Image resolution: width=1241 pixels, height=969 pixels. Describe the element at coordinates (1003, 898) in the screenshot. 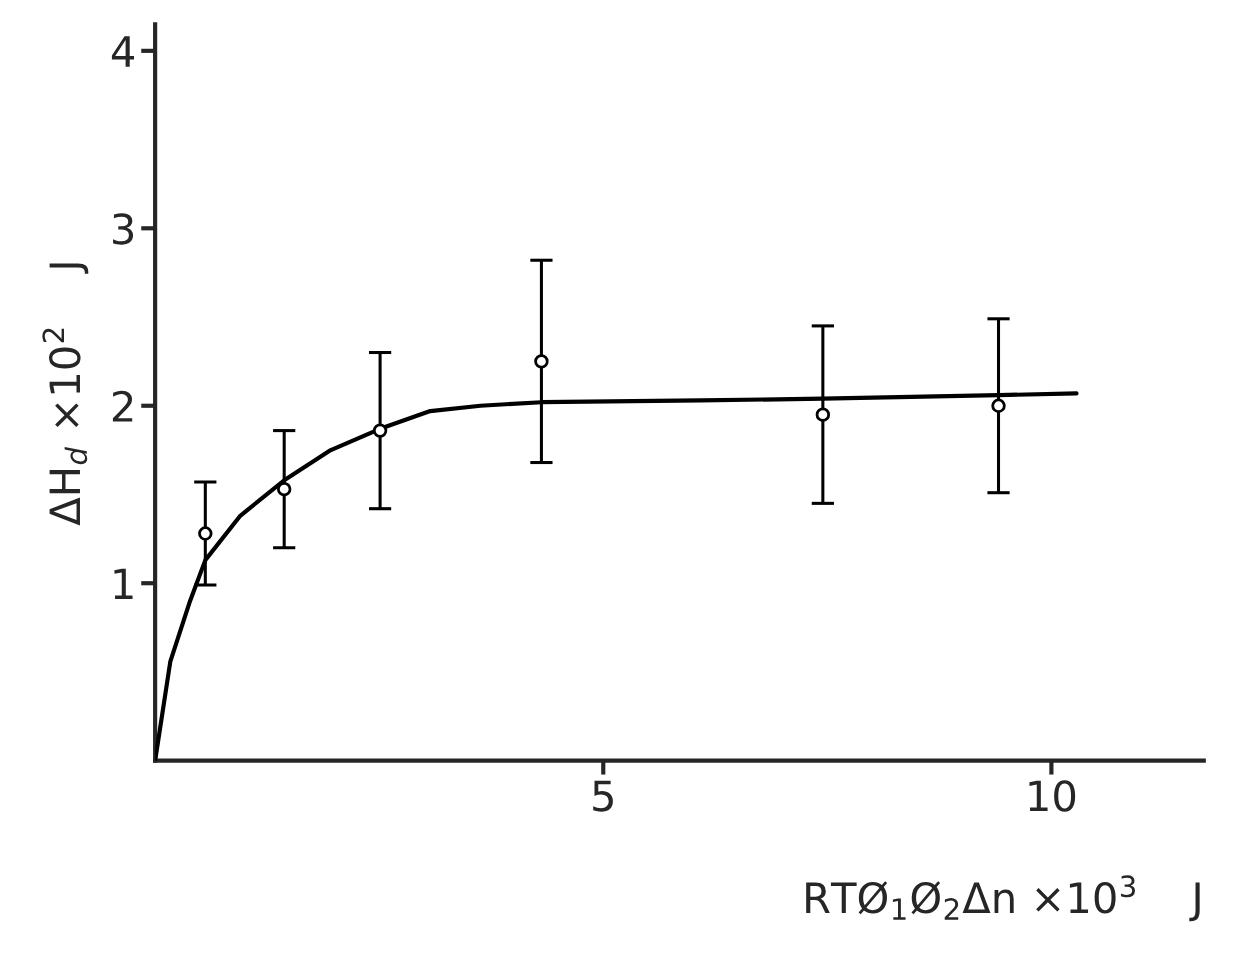

I see `text: RTØ$_{1}$Ø$_{2}$Δn ×10$^{3}$ J` at that location.